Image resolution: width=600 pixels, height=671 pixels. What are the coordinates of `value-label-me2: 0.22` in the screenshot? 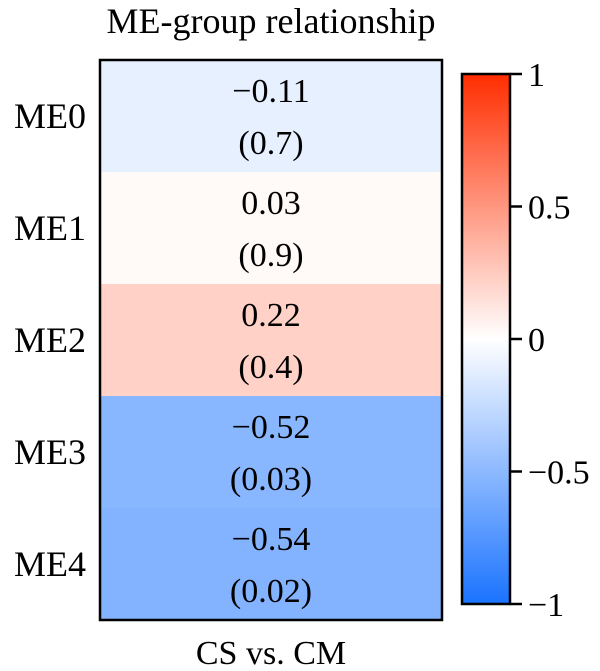 It's located at (271, 315).